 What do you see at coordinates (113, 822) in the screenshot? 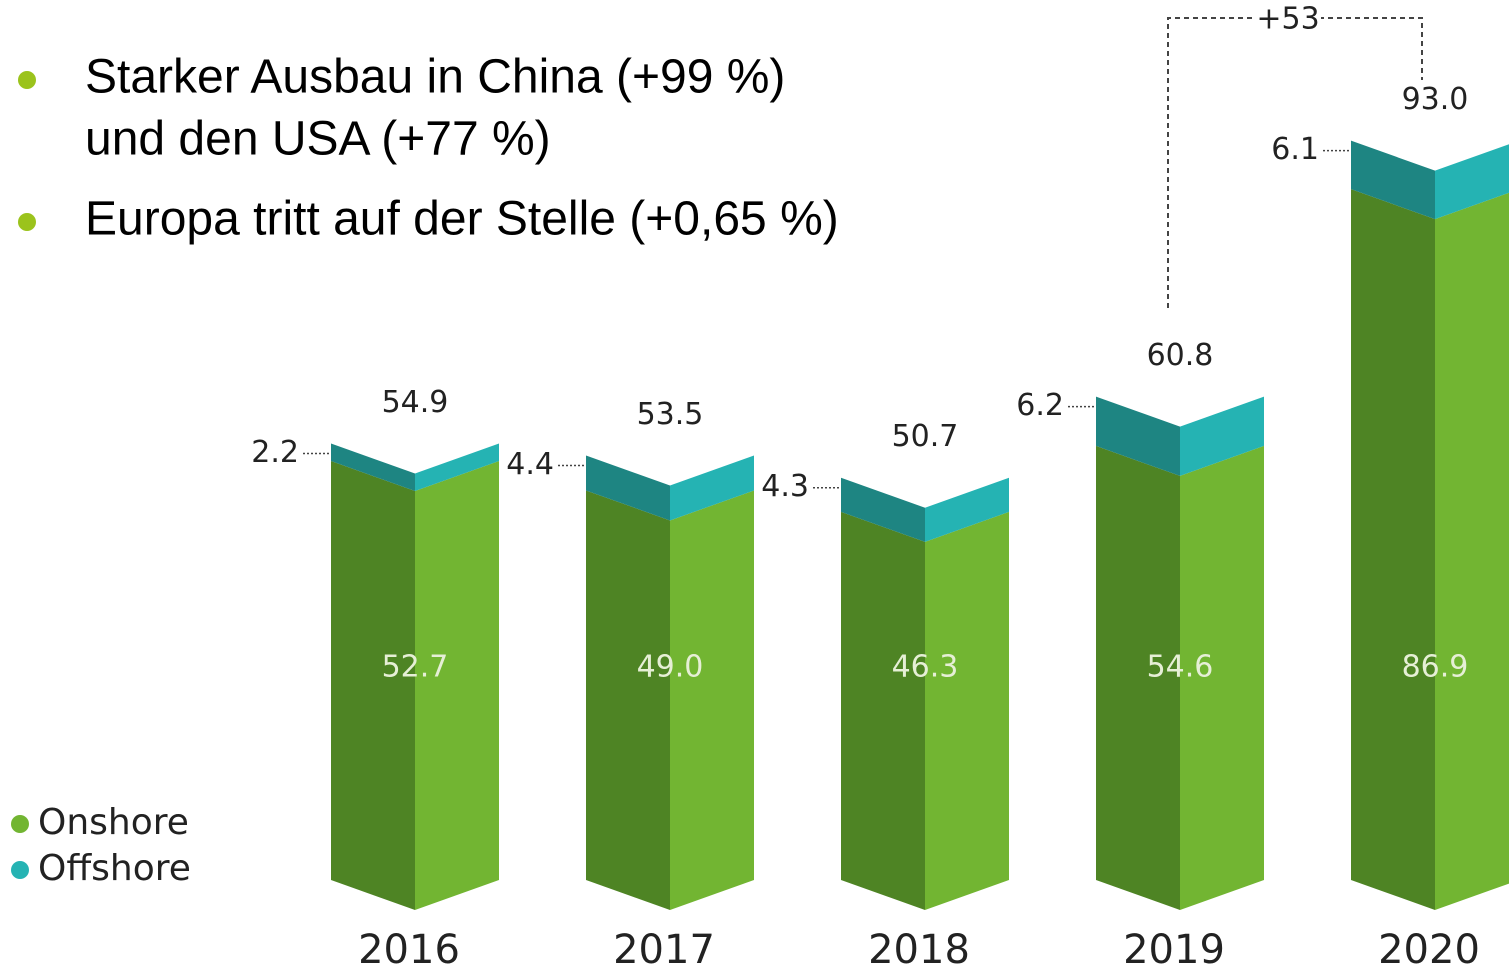
I see `legend-label: Onshore` at bounding box center [113, 822].